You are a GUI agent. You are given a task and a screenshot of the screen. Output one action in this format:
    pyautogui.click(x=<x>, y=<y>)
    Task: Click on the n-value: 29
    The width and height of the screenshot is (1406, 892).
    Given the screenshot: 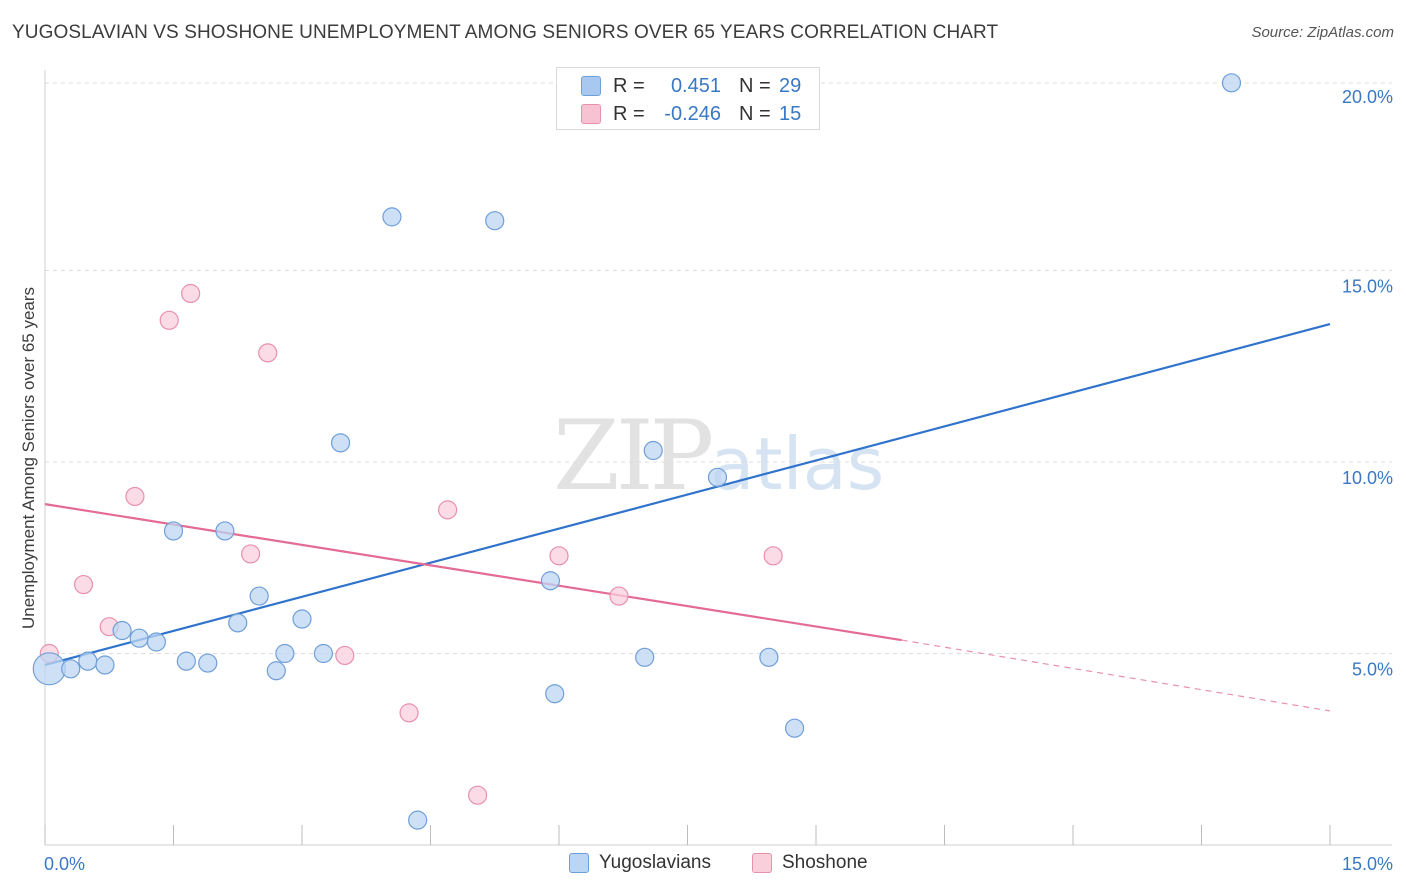 What is the action you would take?
    pyautogui.click(x=790, y=85)
    